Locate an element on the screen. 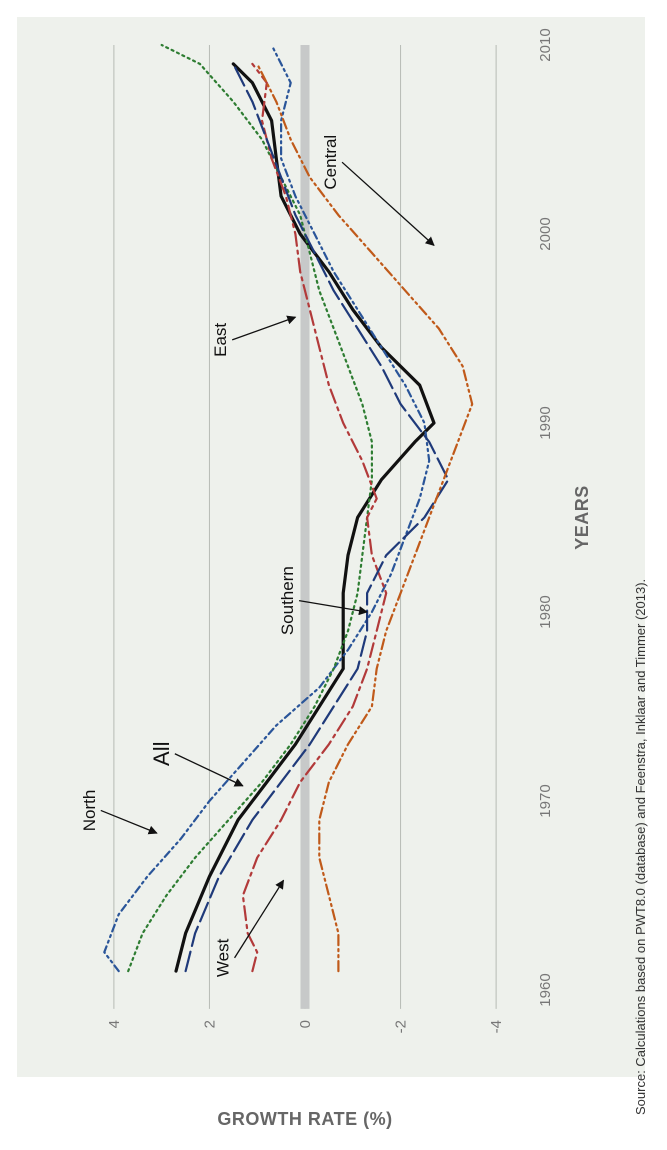  y-tick-label: 0 is located at coordinates (305, 1024).